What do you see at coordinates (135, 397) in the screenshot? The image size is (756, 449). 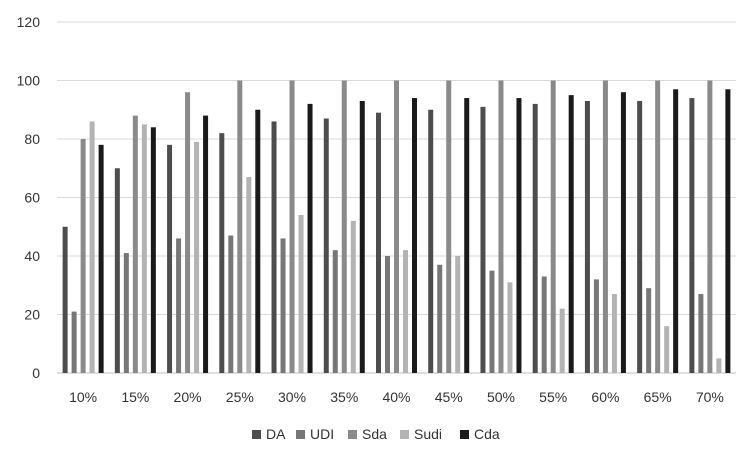 I see `x-tick-label: 15%` at bounding box center [135, 397].